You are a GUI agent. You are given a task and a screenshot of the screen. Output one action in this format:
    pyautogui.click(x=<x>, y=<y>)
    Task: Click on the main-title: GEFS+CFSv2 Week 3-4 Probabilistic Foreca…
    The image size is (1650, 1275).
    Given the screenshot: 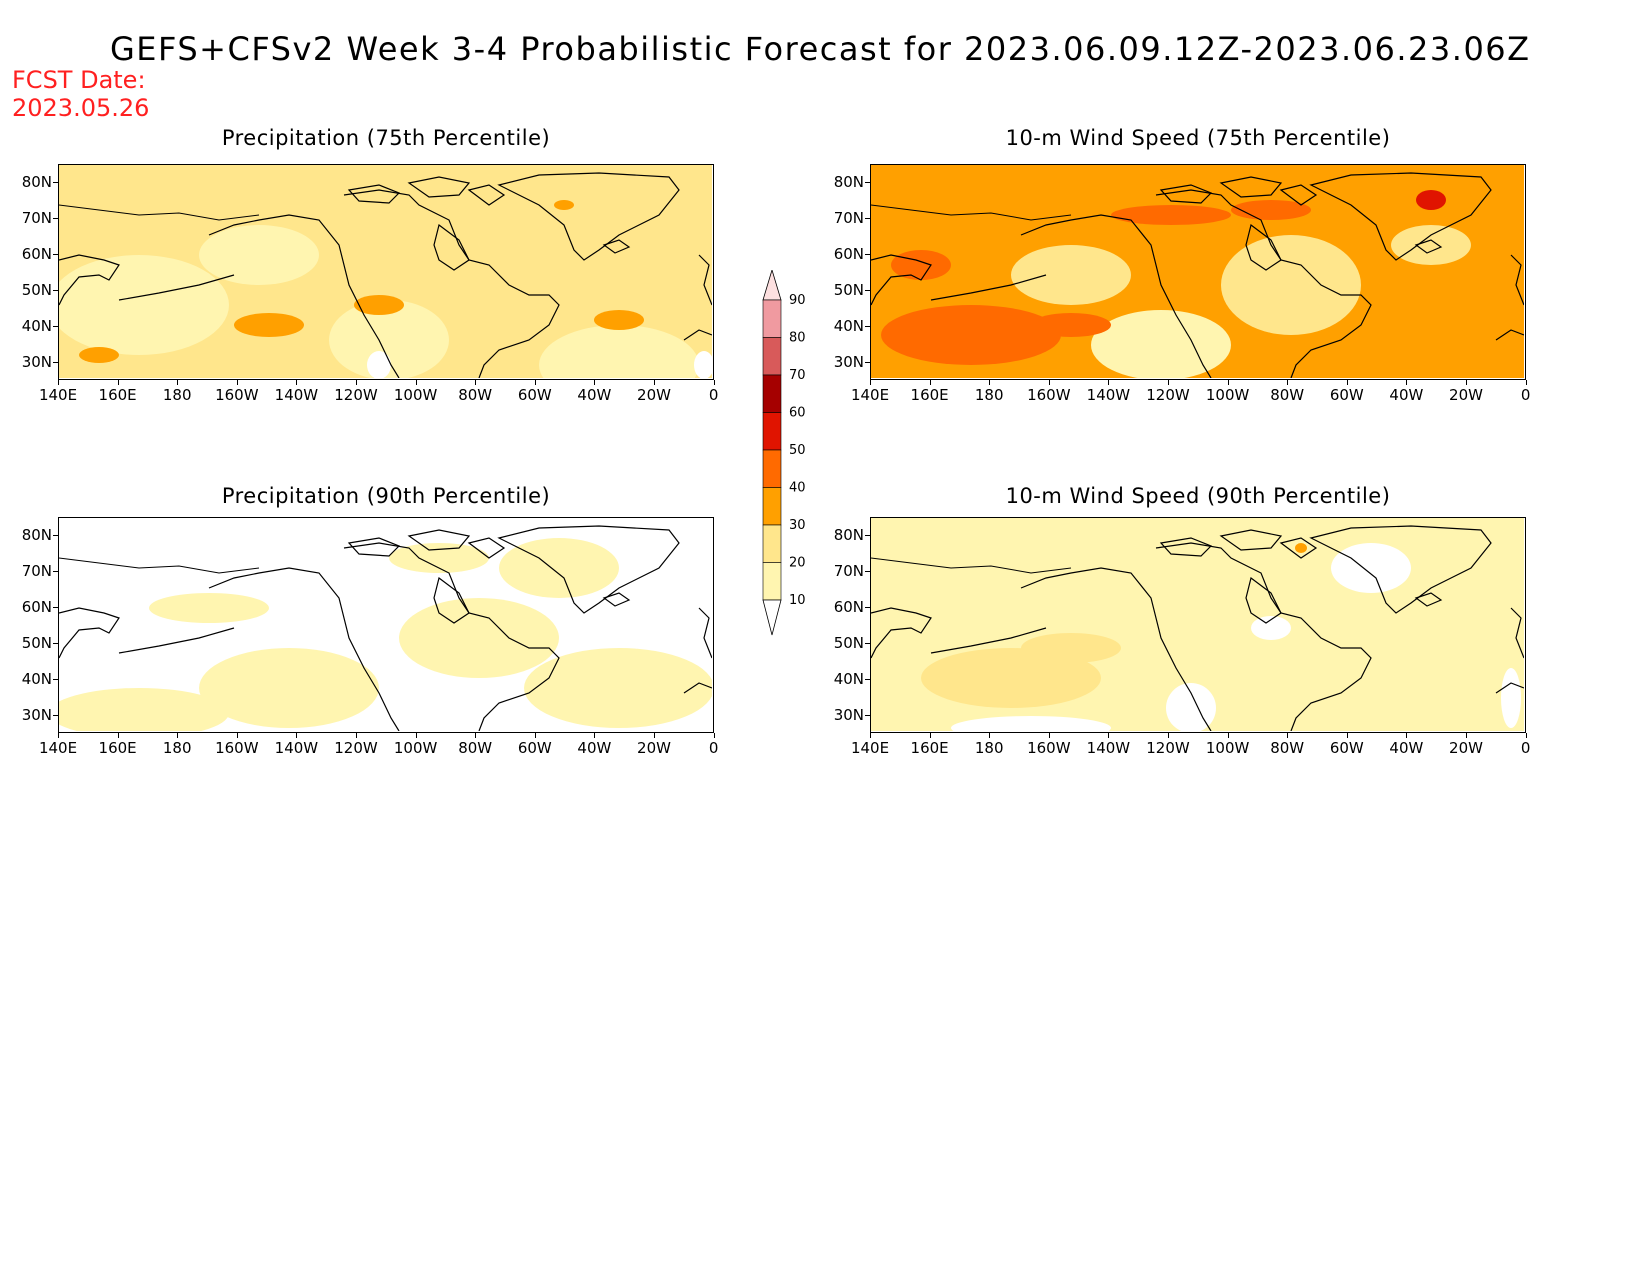 What is the action you would take?
    pyautogui.click(x=820, y=49)
    